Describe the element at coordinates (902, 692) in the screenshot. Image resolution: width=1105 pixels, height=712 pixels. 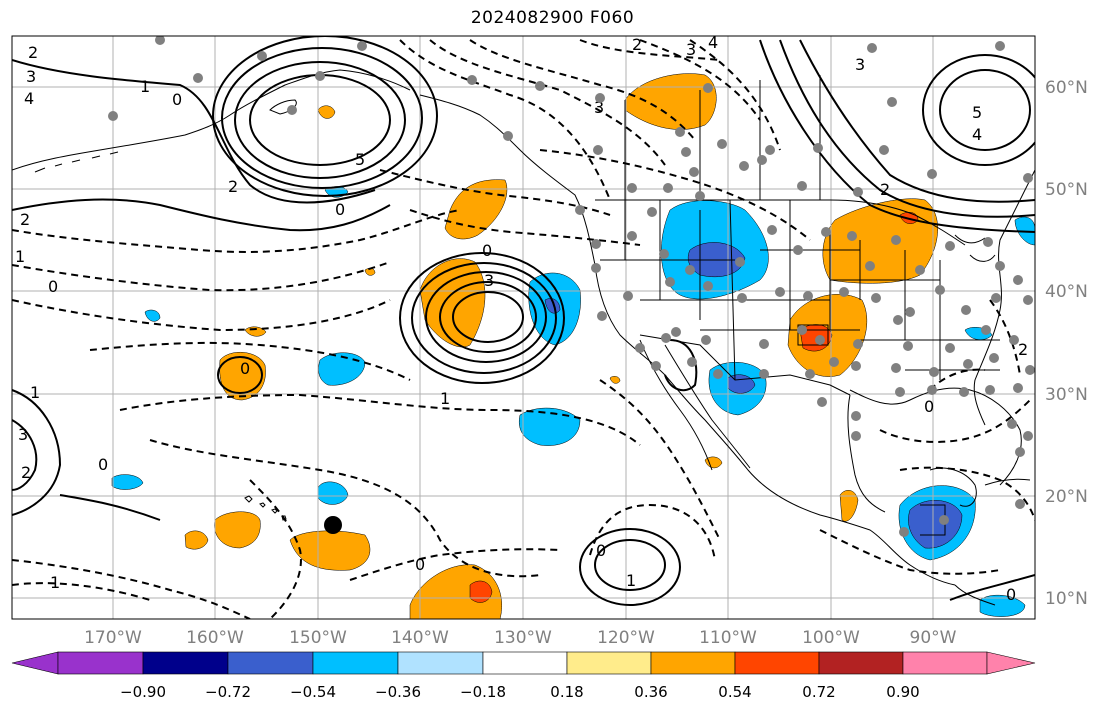
I see `colorbar-tick-label: 0.90` at that location.